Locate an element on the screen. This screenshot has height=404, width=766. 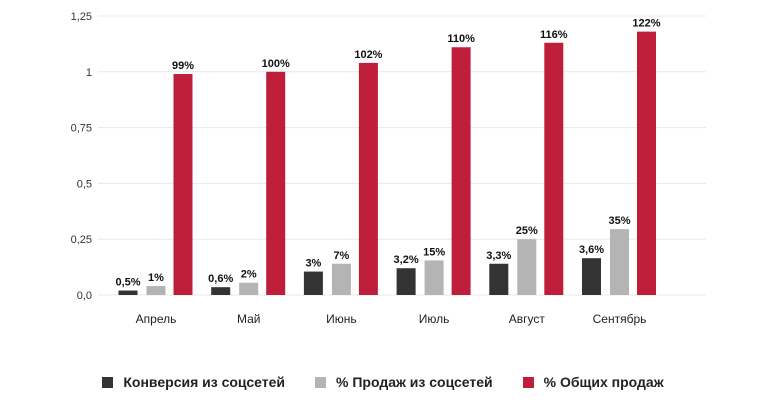
x-tick-label: Июнь is located at coordinates (341, 319).